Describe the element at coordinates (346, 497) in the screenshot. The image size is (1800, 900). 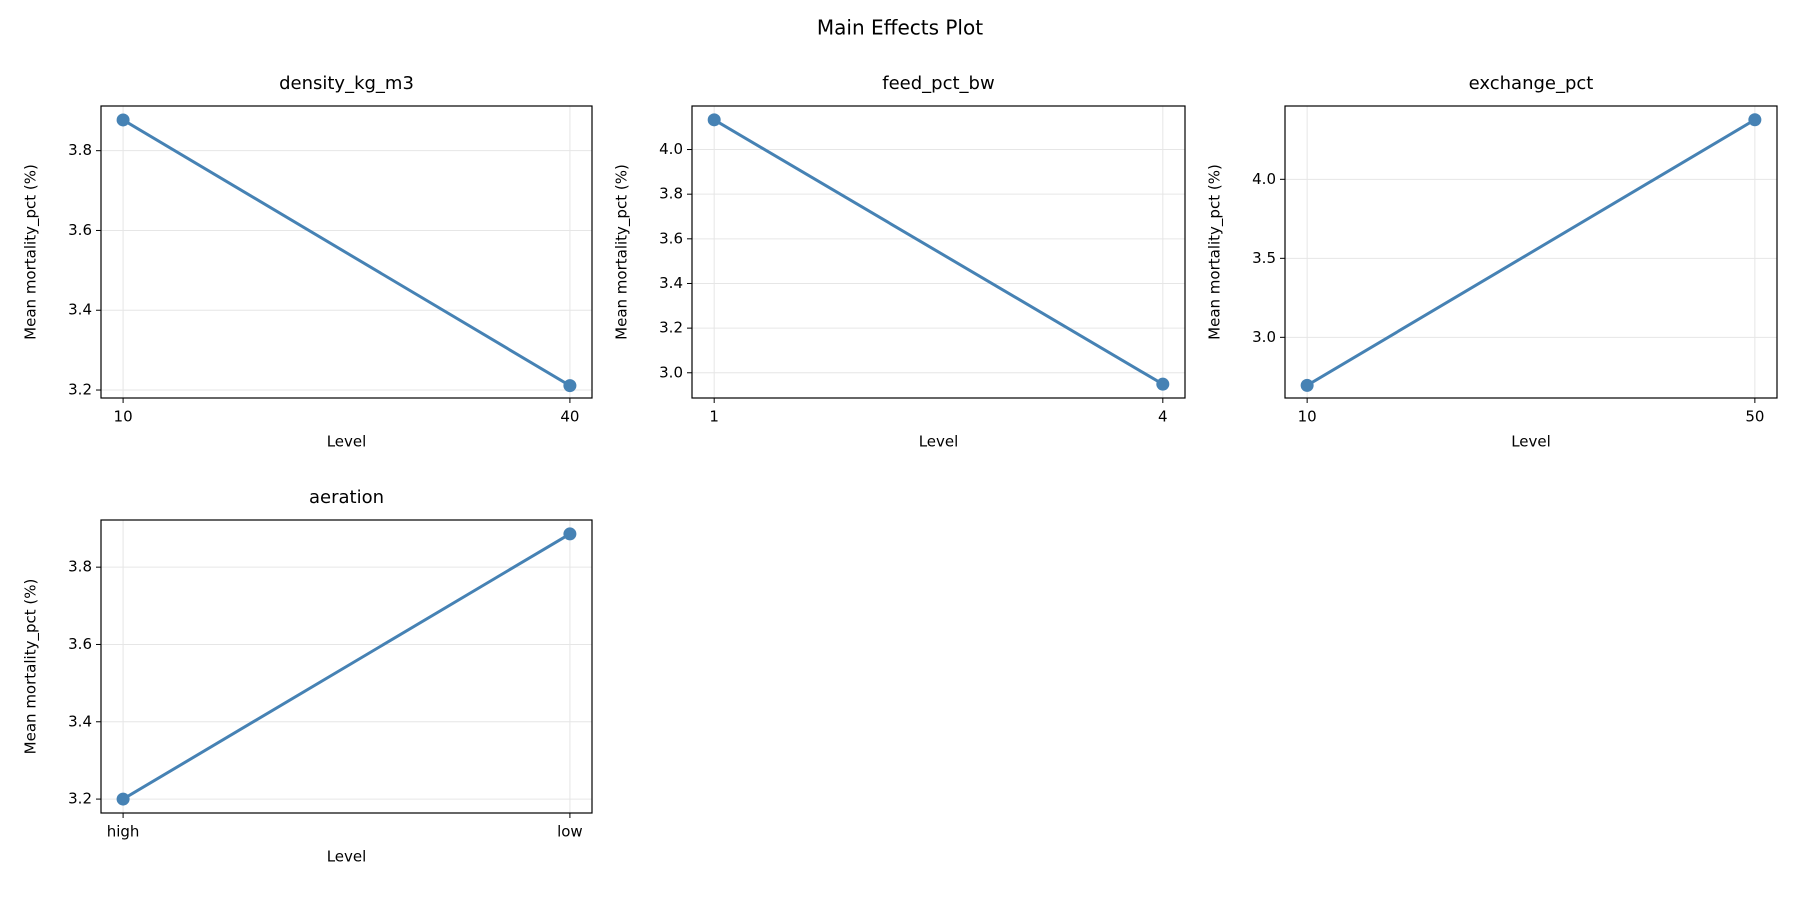
I see `panel-title: aeration` at that location.